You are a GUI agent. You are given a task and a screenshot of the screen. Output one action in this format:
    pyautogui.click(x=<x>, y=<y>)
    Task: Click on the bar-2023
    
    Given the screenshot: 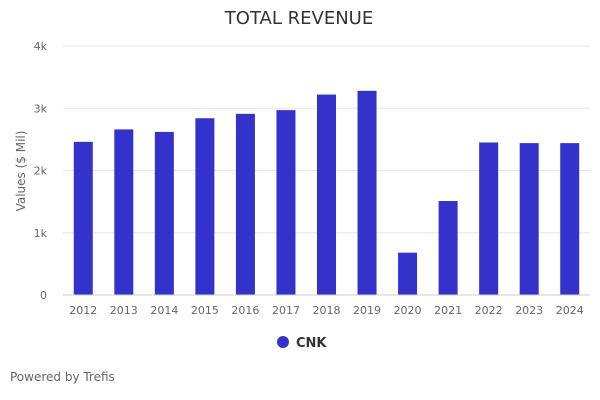 What is the action you would take?
    pyautogui.click(x=529, y=219)
    